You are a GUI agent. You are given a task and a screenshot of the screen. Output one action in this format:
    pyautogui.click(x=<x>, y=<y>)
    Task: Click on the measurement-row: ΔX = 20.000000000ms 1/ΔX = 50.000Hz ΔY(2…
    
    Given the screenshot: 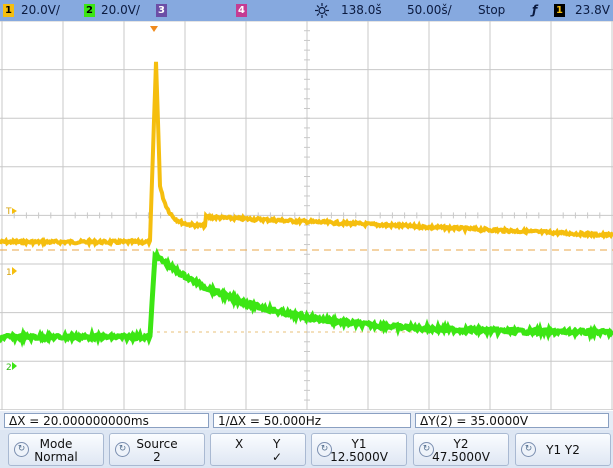 What is the action you would take?
    pyautogui.click(x=306, y=420)
    